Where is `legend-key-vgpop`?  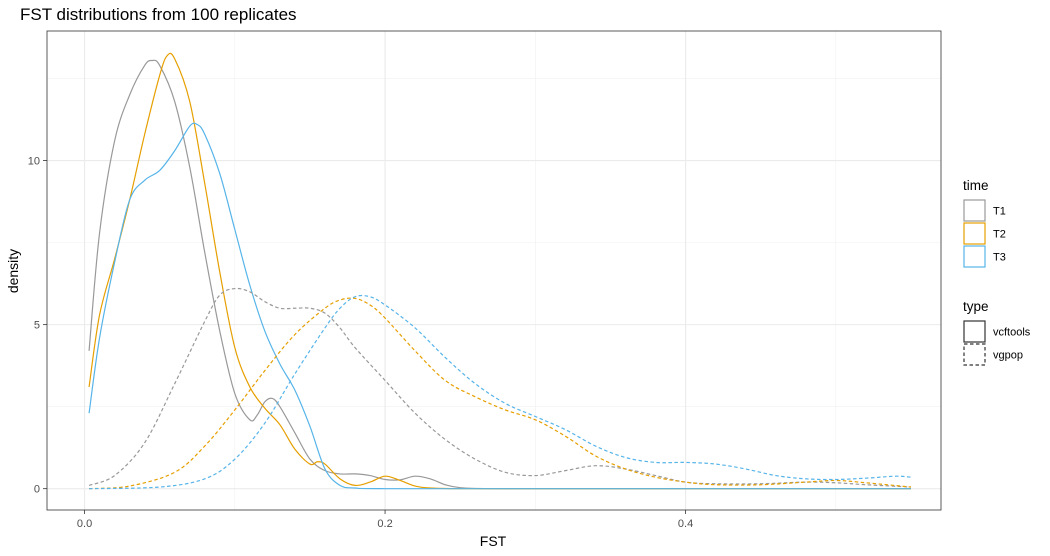
legend-key-vgpop is located at coordinates (974, 354).